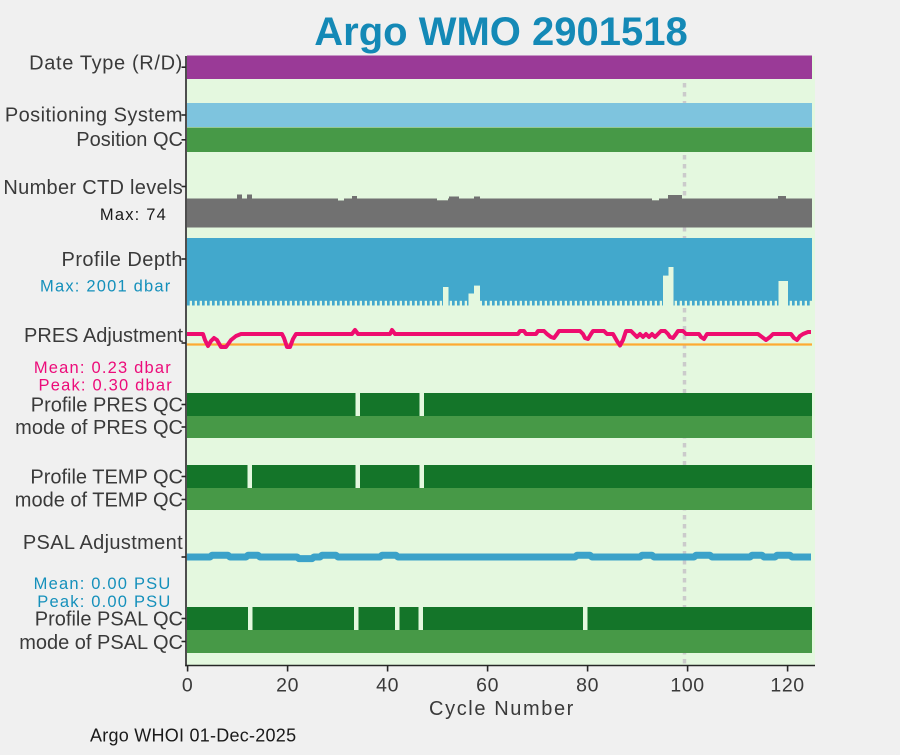 This screenshot has width=900, height=755. What do you see at coordinates (287, 686) in the screenshot?
I see `svg-text: 20` at bounding box center [287, 686].